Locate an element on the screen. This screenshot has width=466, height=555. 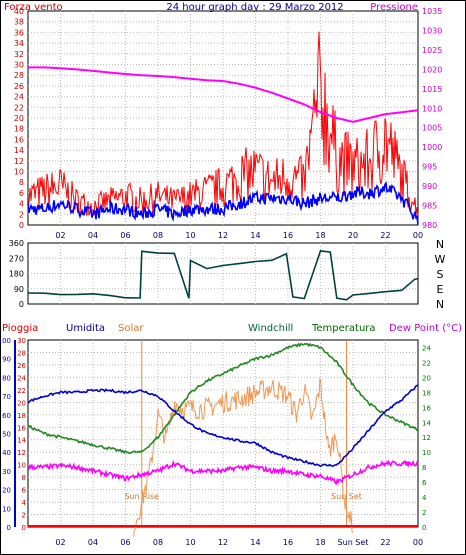
pressure-tick-label: 1035 is located at coordinates (432, 11).